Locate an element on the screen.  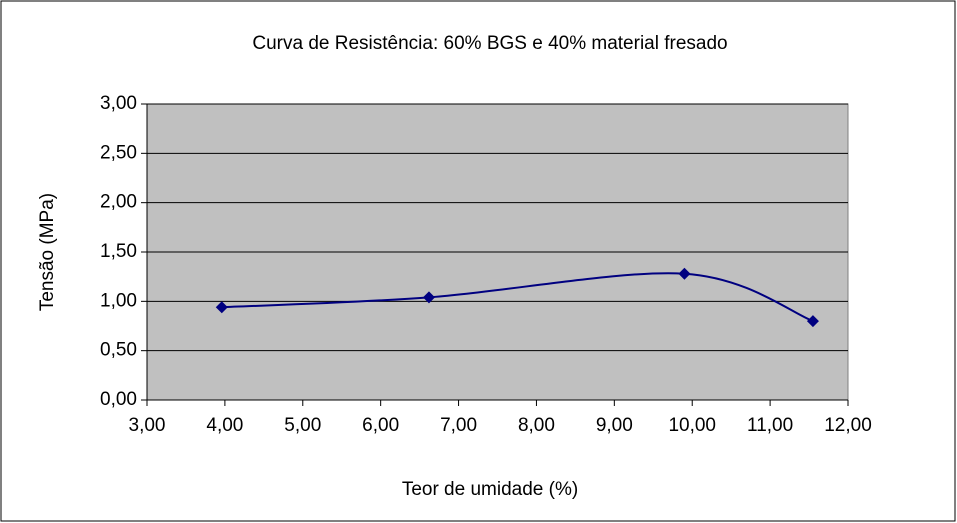
y-tick-label: 0,50 is located at coordinates (118, 350).